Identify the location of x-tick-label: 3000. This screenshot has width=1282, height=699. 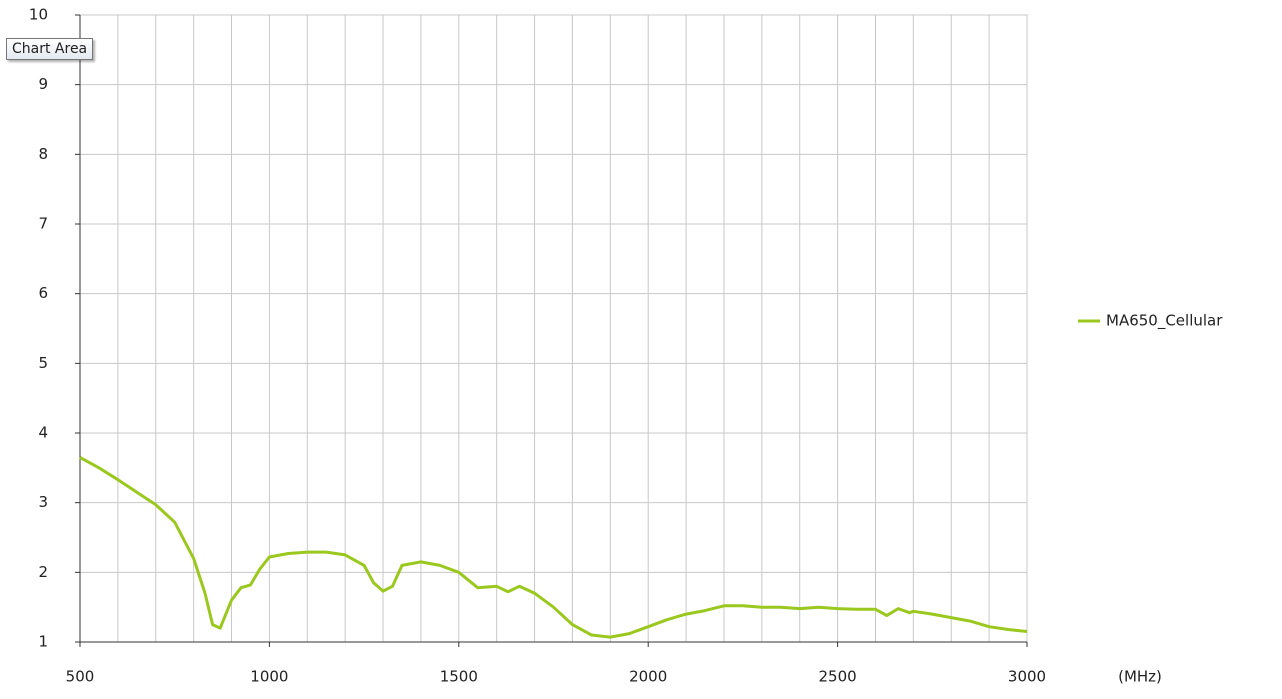
(1027, 677).